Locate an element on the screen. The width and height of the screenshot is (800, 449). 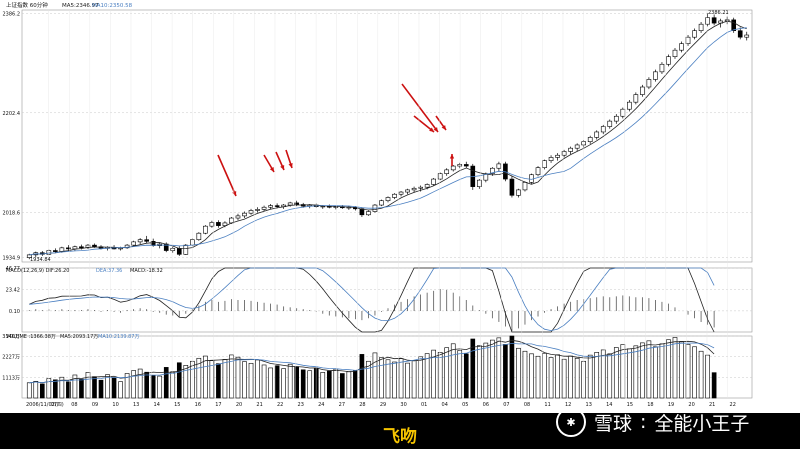
x-tick-label: 28 is located at coordinates (362, 405).